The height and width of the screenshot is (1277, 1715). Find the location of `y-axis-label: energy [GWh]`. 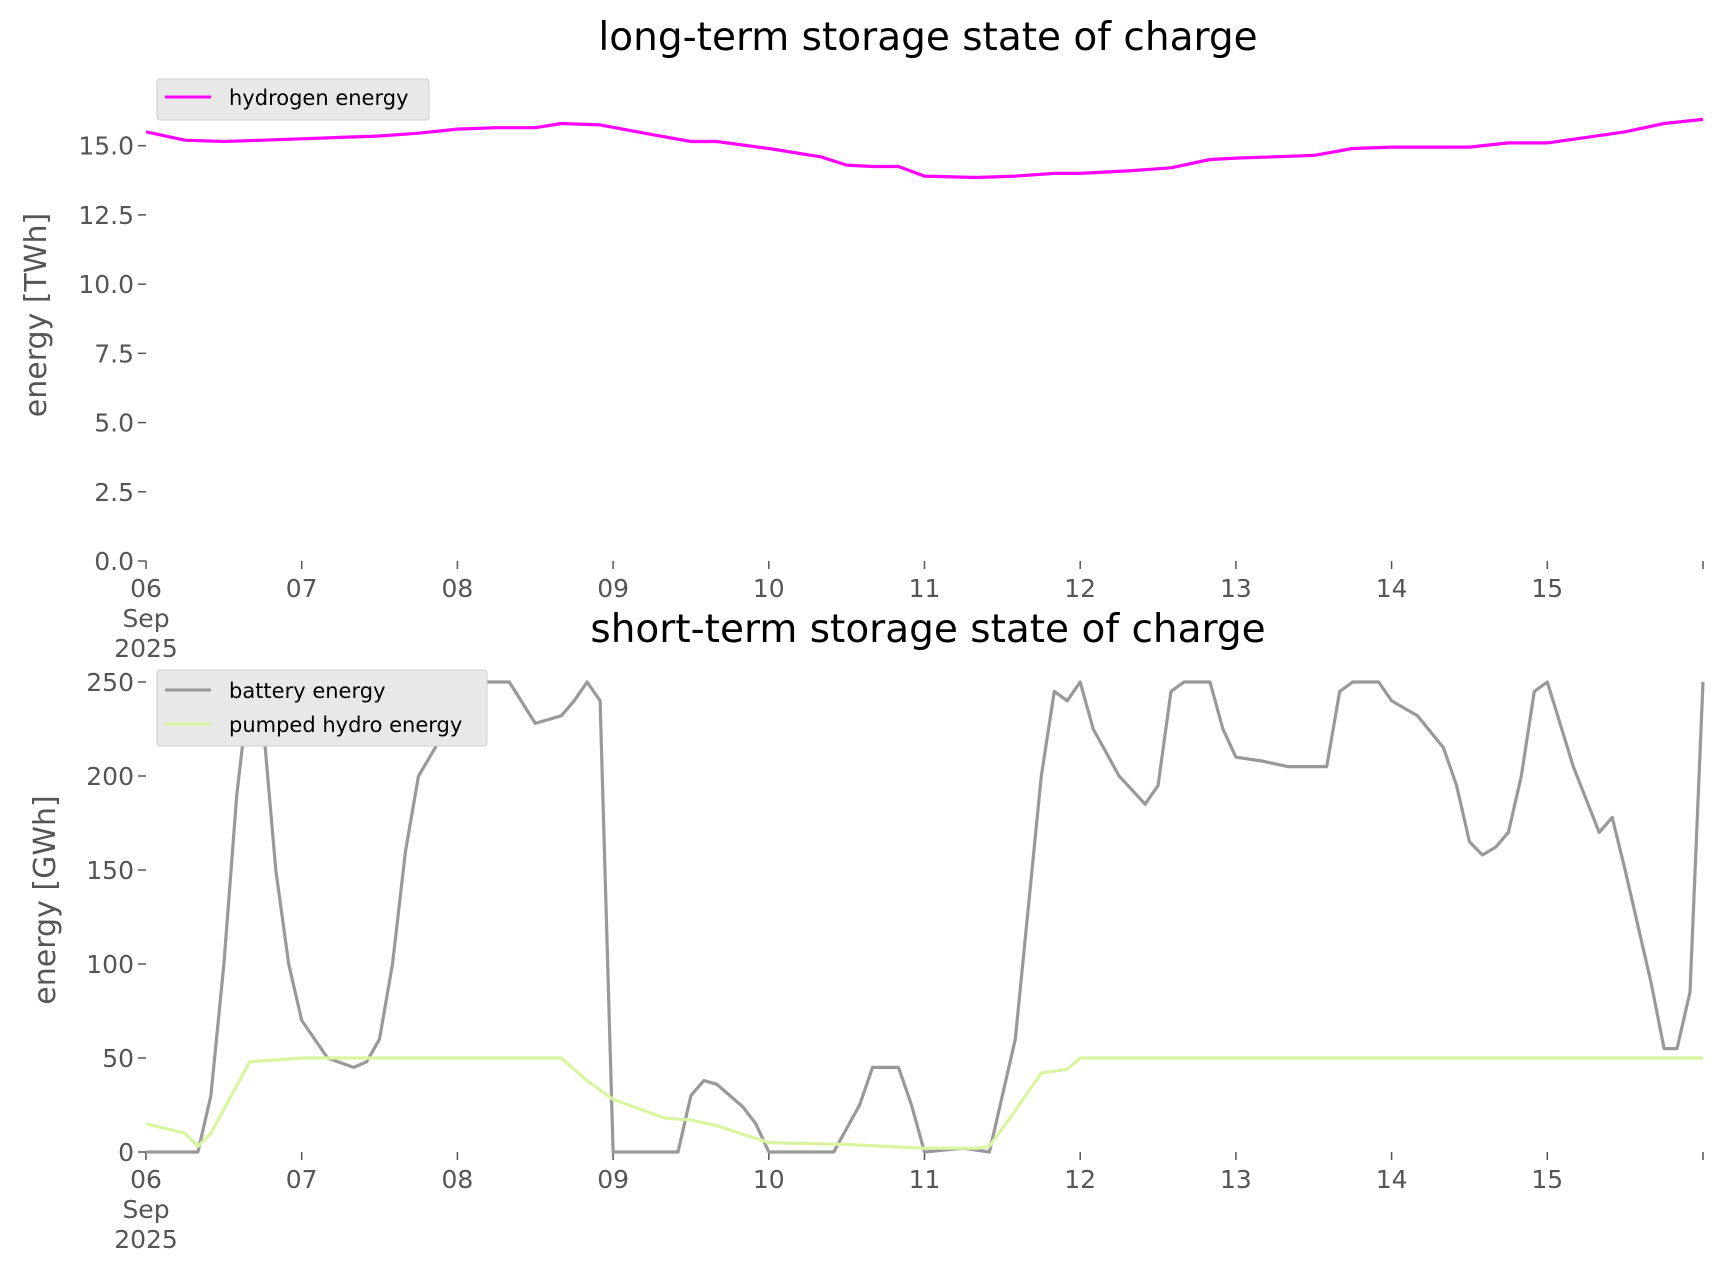

y-axis-label: energy [GWh] is located at coordinates (45, 899).